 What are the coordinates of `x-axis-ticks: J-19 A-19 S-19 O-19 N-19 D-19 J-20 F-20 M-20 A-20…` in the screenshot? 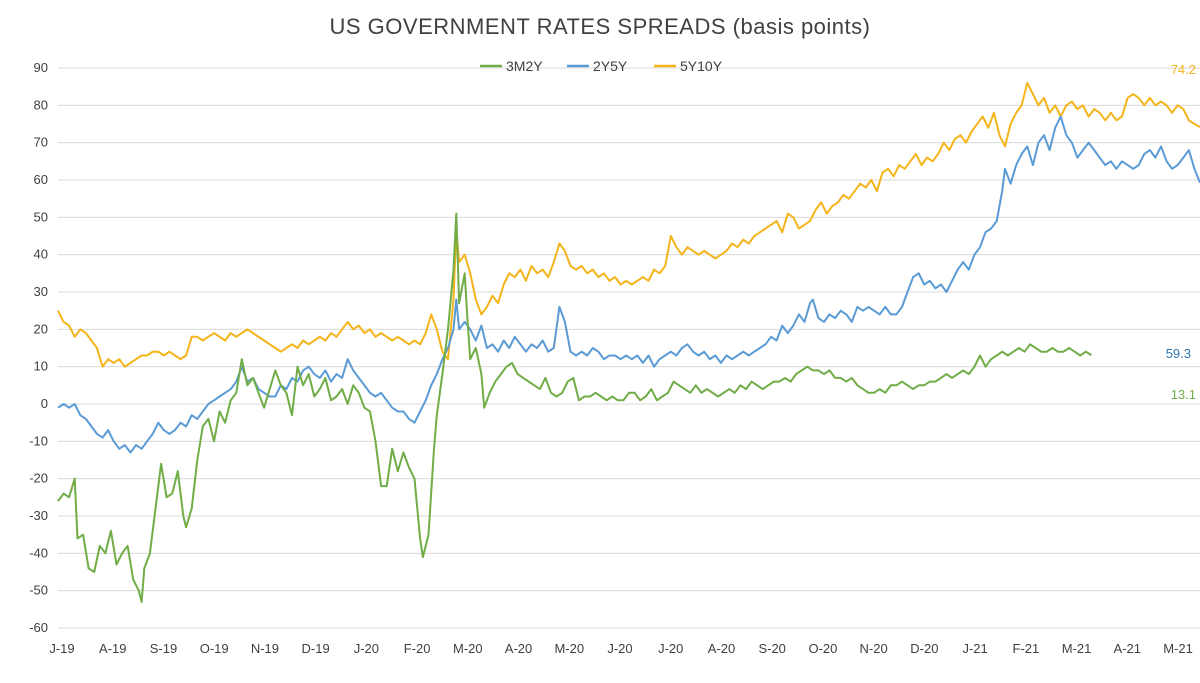 It's located at (620, 648).